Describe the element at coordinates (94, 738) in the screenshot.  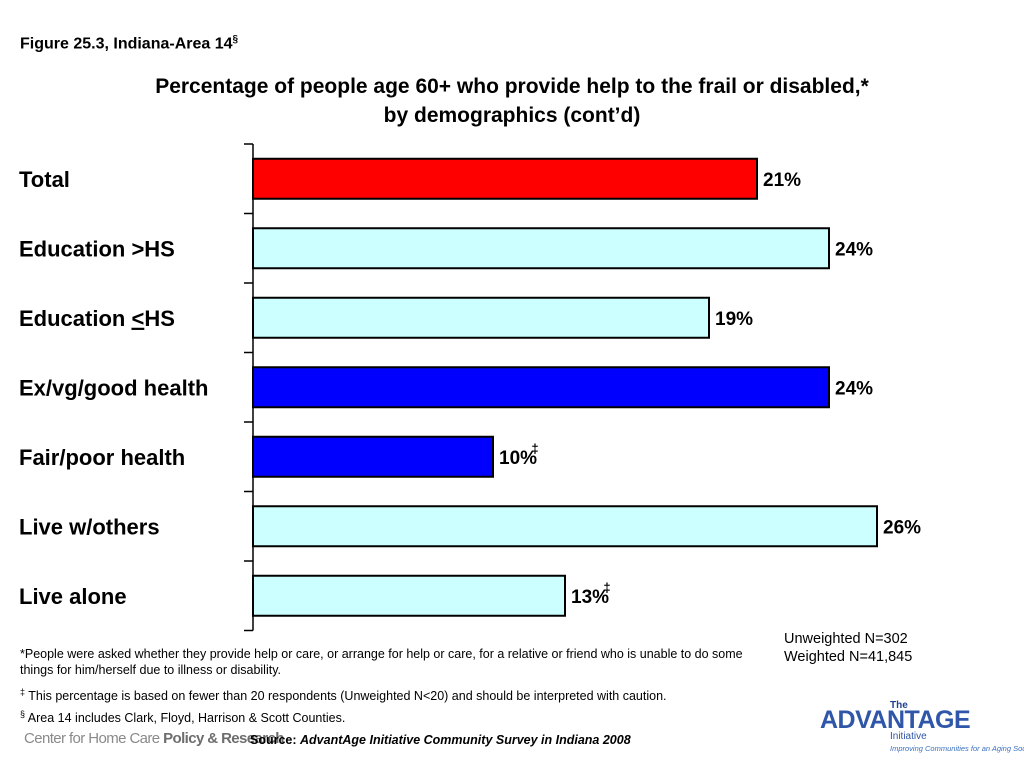
I see `chcp-logo-plain: Center for Home Care` at that location.